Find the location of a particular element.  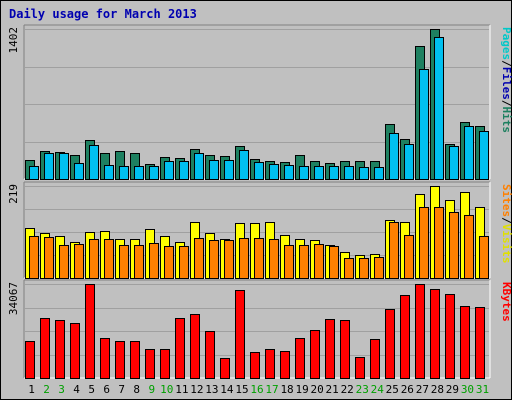

x-tick-day-30: 30 is located at coordinates (467, 389).